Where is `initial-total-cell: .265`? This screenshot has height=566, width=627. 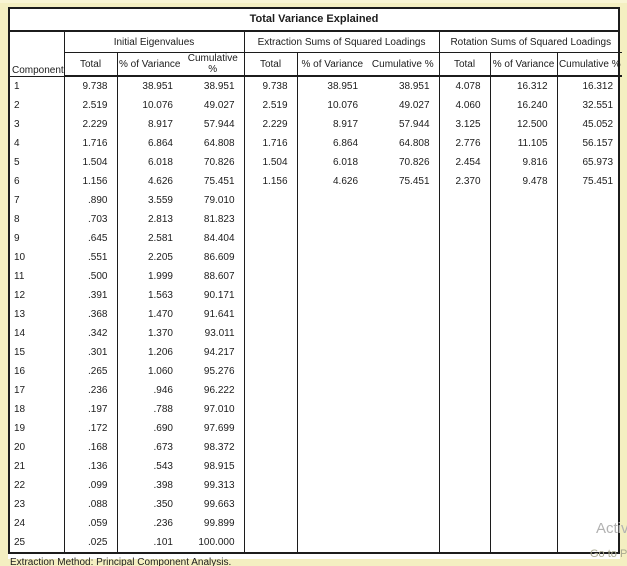 initial-total-cell: .265 is located at coordinates (91, 371).